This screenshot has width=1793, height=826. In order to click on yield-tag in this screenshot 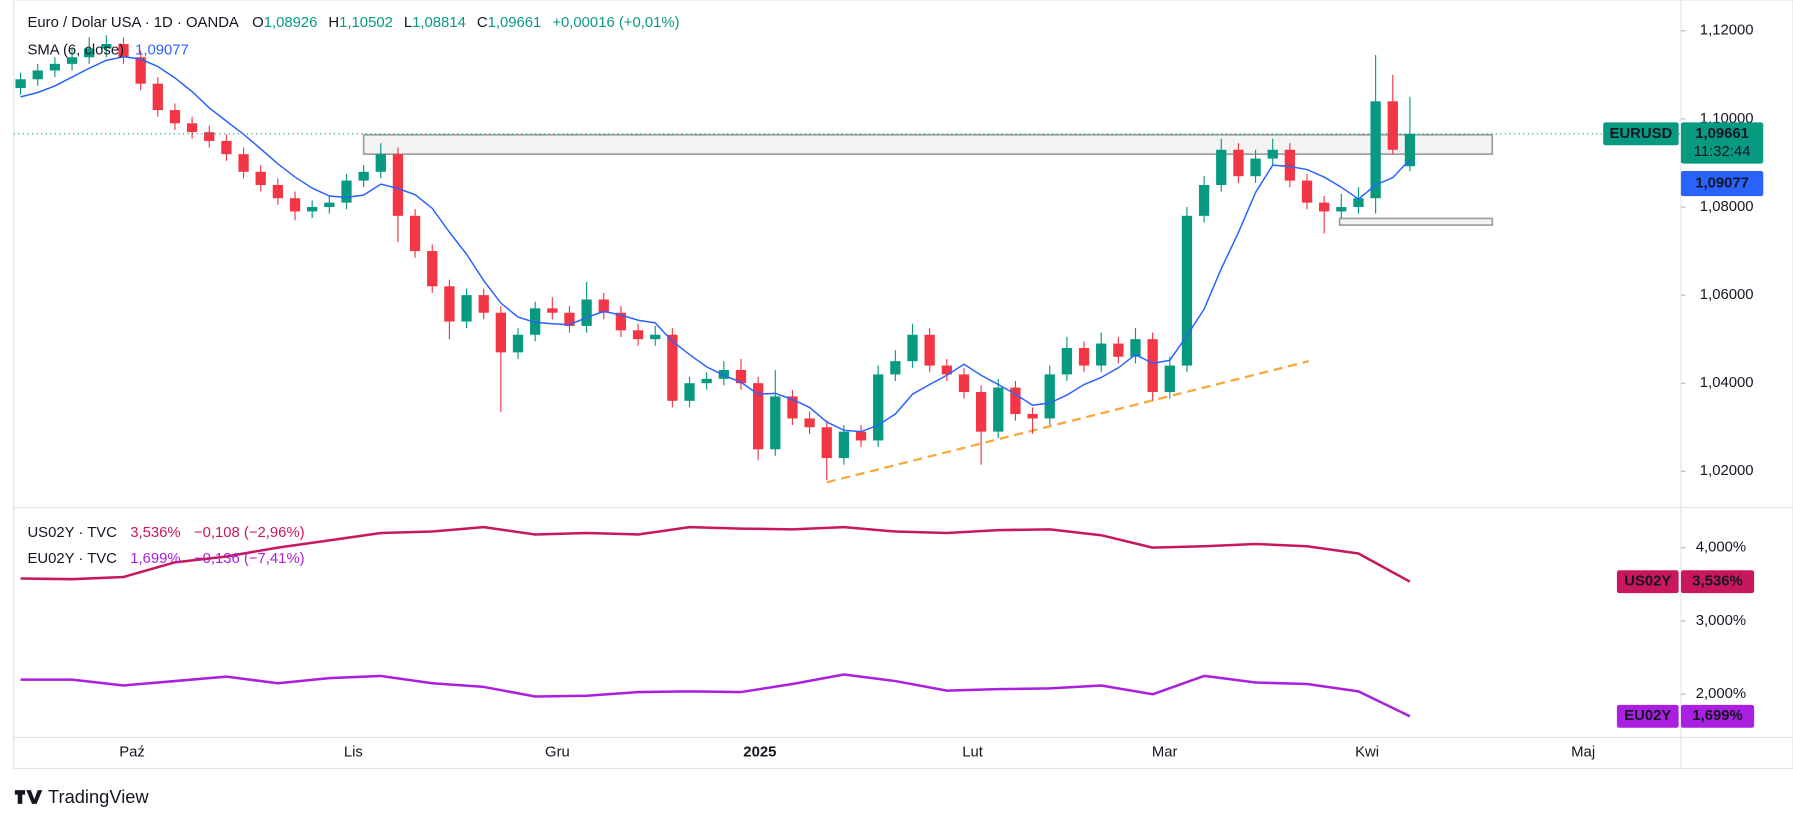, I will do `click(1647, 582)`.